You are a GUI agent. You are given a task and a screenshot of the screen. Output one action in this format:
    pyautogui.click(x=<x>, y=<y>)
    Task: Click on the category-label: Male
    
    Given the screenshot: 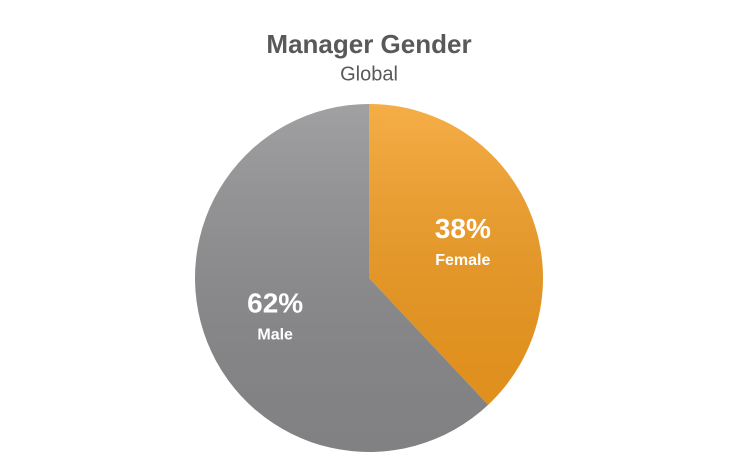 What is the action you would take?
    pyautogui.click(x=275, y=334)
    